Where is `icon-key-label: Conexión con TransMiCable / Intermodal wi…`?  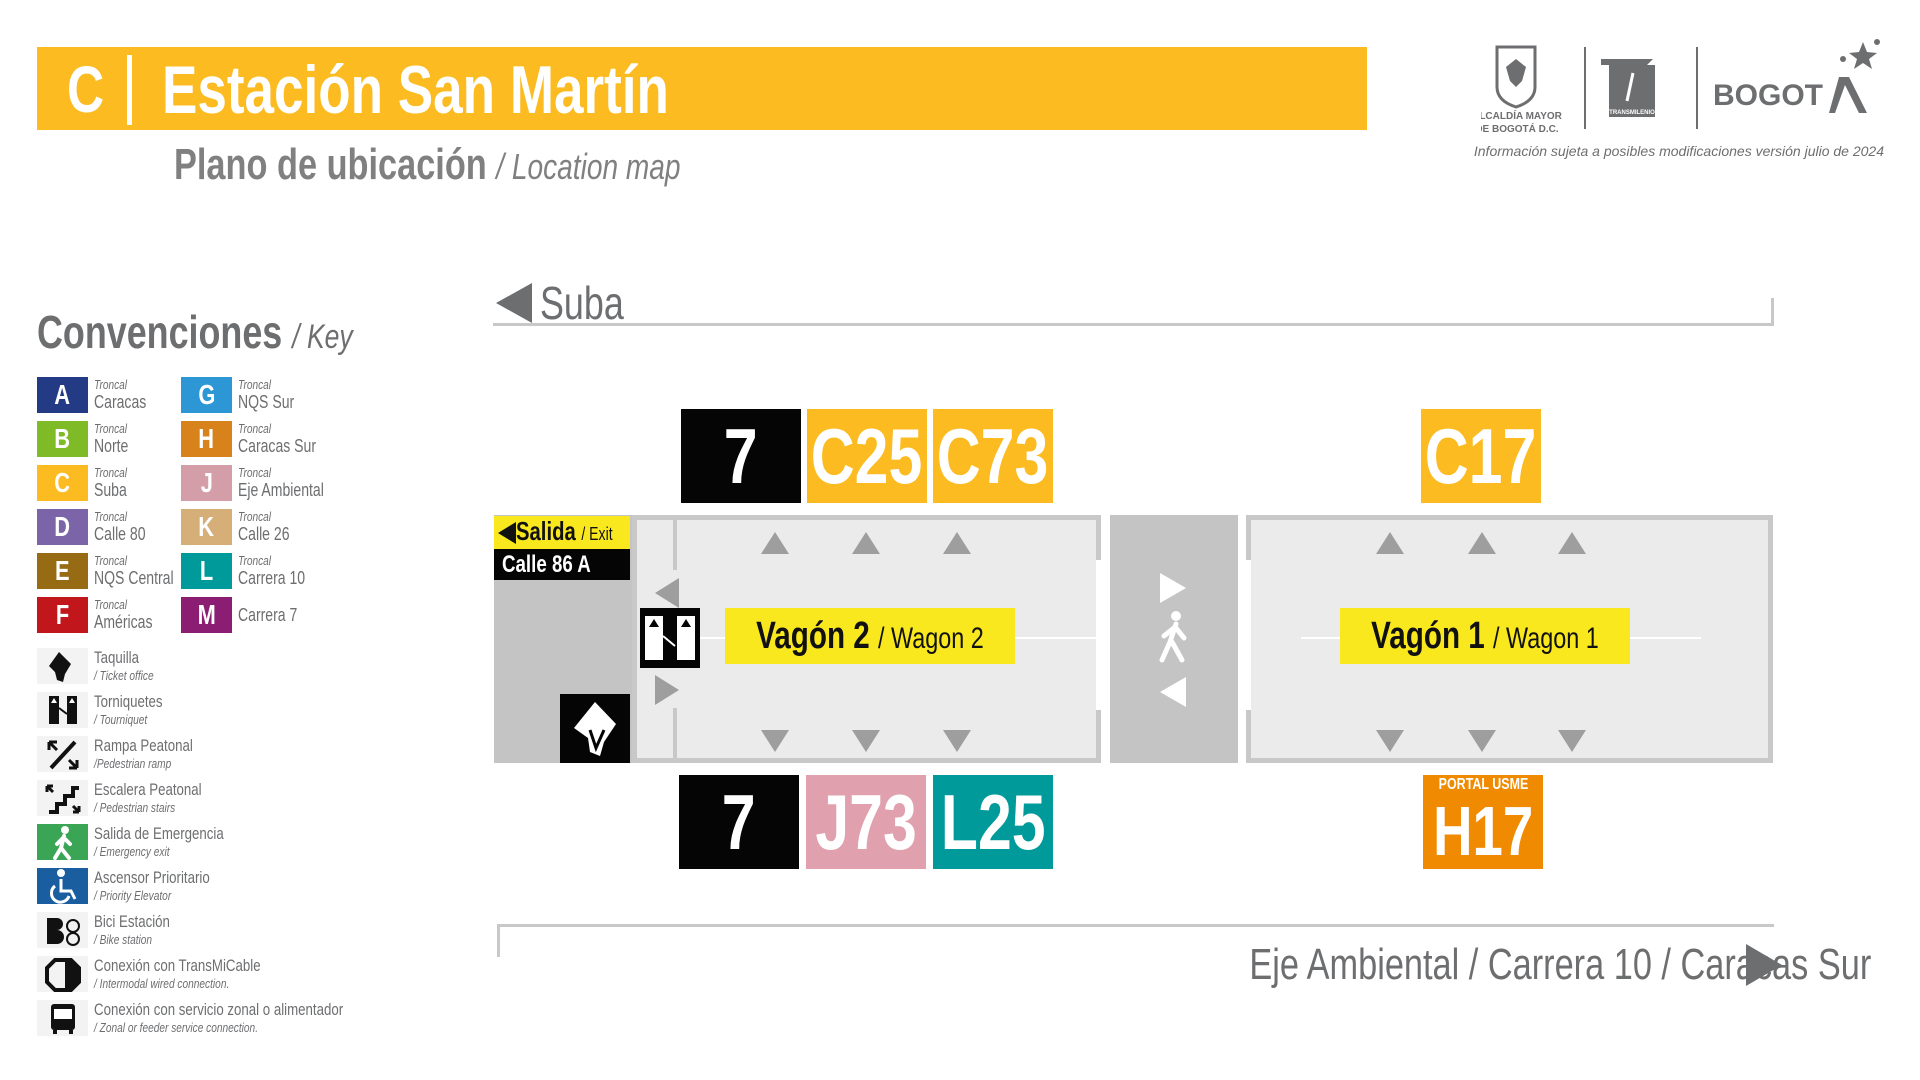 icon-key-label: Conexión con TransMiCable / Intermodal wi… is located at coordinates (177, 973).